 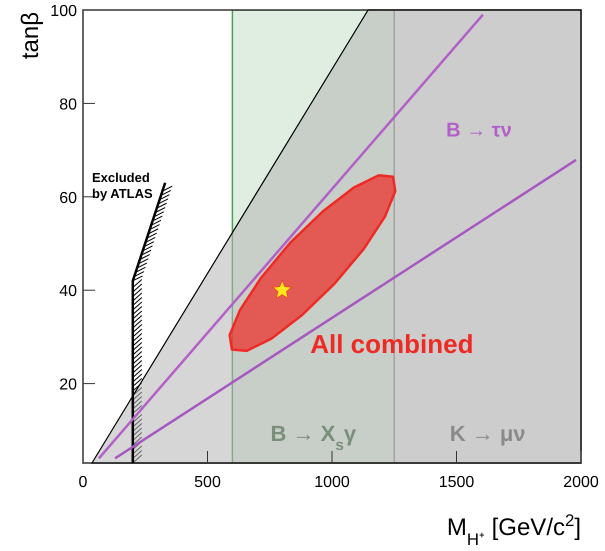 What do you see at coordinates (83, 482) in the screenshot?
I see `x-tick-label: 0` at bounding box center [83, 482].